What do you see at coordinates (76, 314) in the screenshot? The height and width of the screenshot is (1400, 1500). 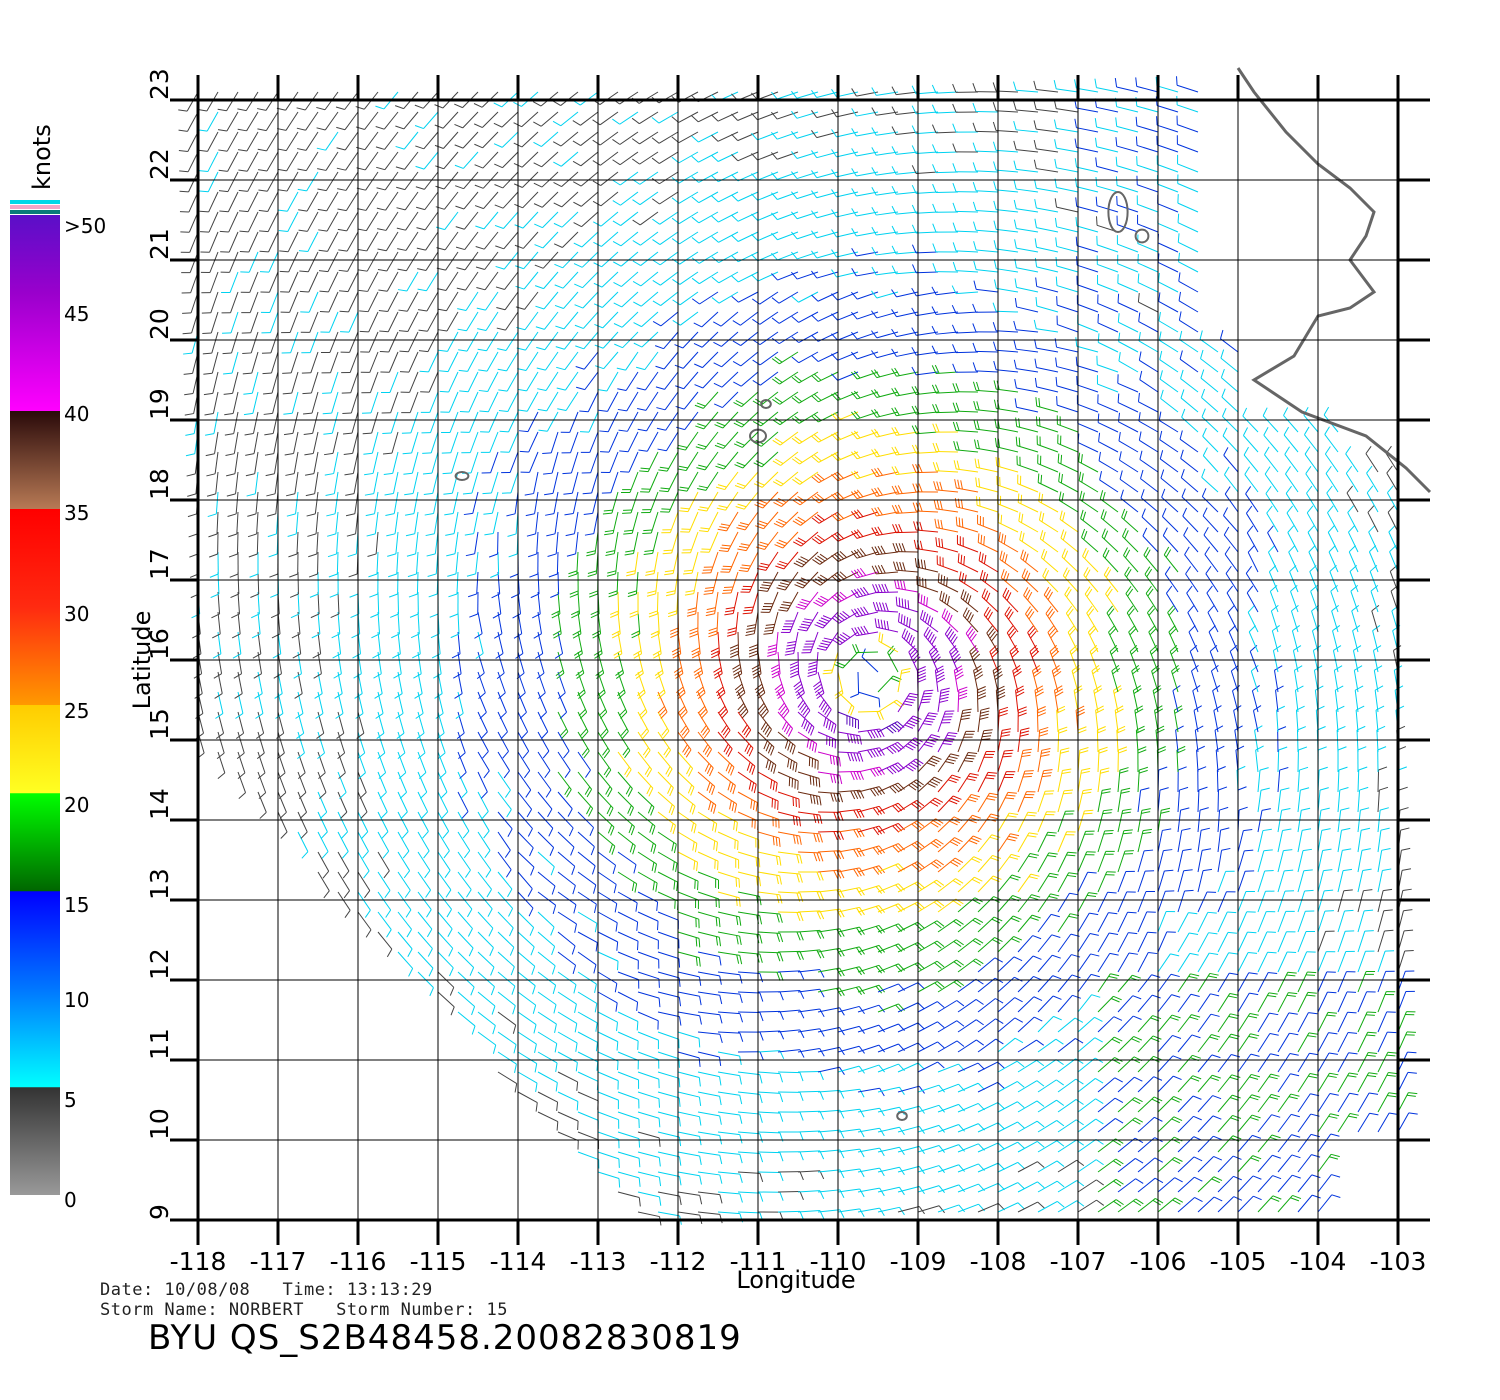 I see `colorbar-tick-label: 45` at bounding box center [76, 314].